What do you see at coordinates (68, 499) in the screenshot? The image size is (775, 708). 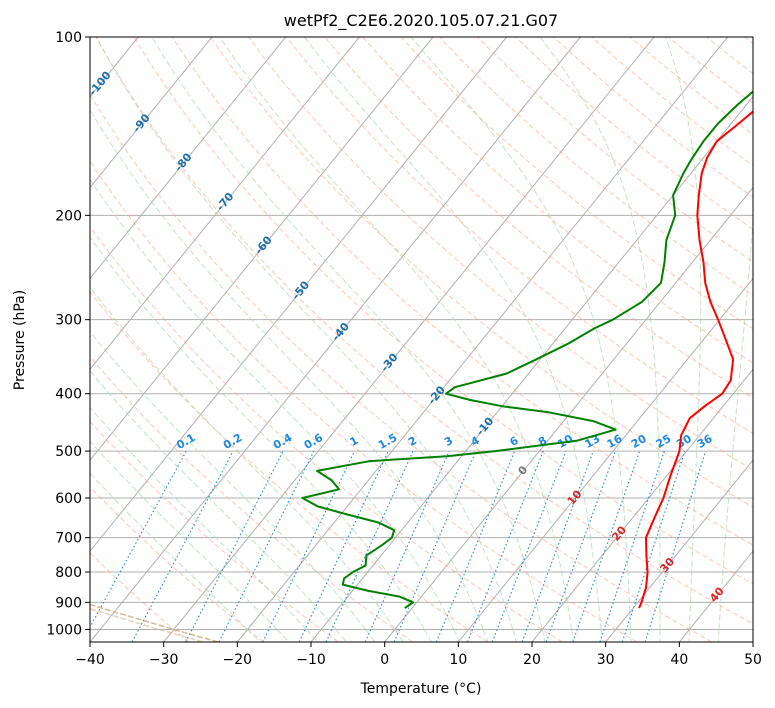 I see `y-tick-label: 600` at bounding box center [68, 499].